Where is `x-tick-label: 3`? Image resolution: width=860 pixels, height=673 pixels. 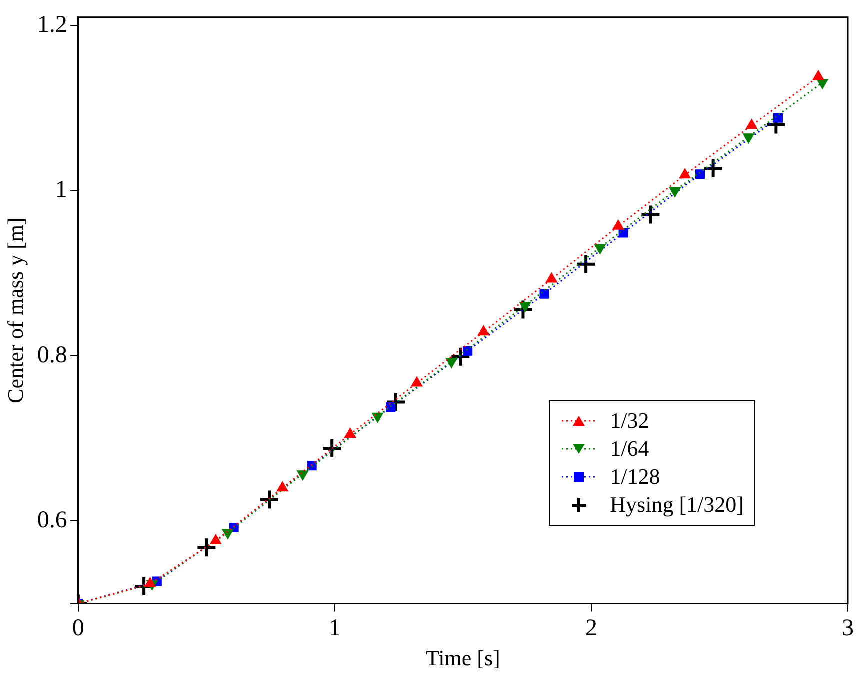
x-tick-label: 3 is located at coordinates (848, 628).